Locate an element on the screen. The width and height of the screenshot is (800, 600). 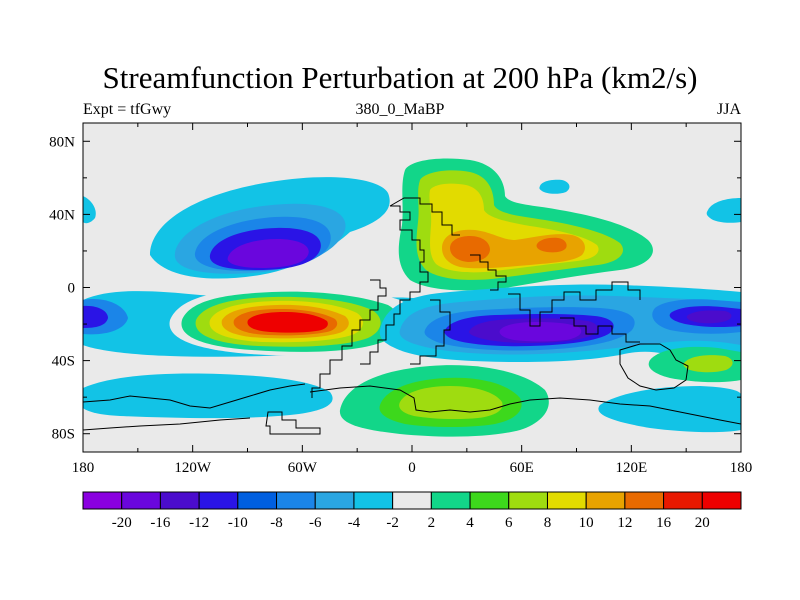
y-tick-label: 40N is located at coordinates (62, 215).